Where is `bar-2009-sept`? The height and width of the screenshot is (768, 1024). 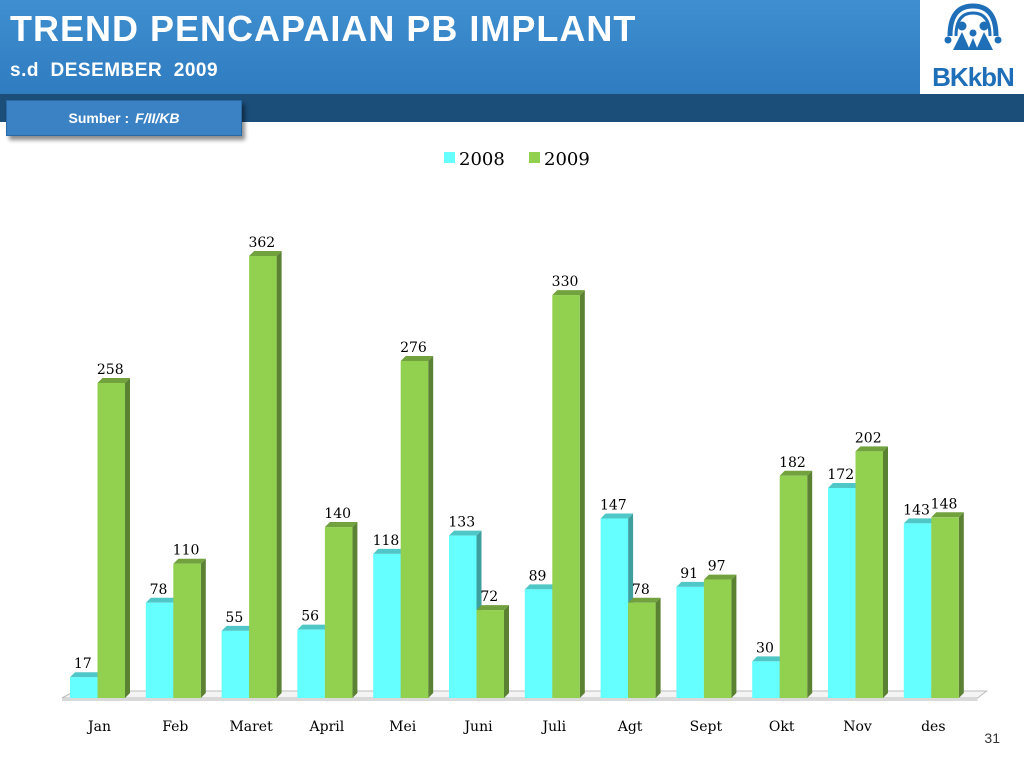
bar-2009-sept is located at coordinates (720, 636).